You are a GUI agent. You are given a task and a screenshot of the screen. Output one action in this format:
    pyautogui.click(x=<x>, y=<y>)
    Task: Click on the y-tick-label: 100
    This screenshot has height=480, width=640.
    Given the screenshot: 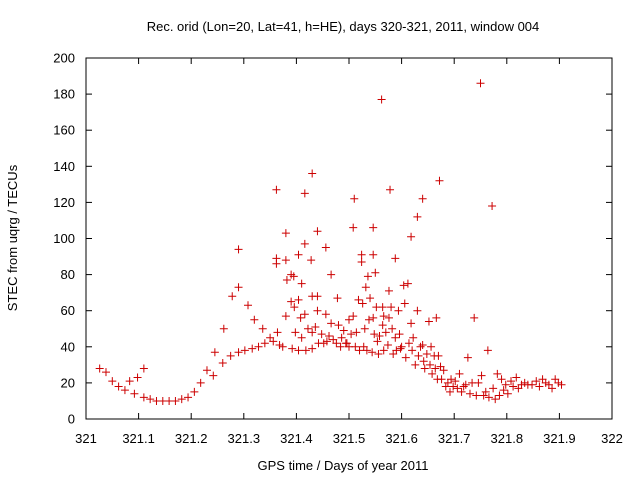 What is the action you would take?
    pyautogui.click(x=64, y=238)
    